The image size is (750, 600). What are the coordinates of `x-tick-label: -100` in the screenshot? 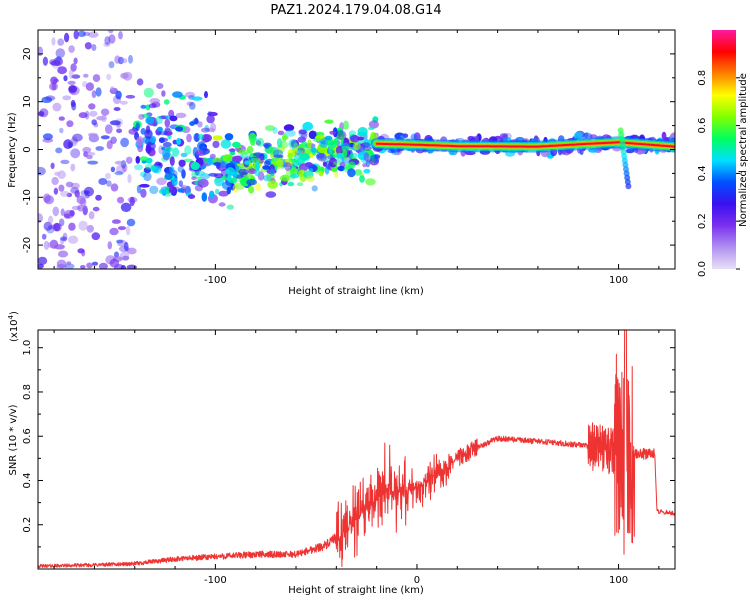 It's located at (215, 280).